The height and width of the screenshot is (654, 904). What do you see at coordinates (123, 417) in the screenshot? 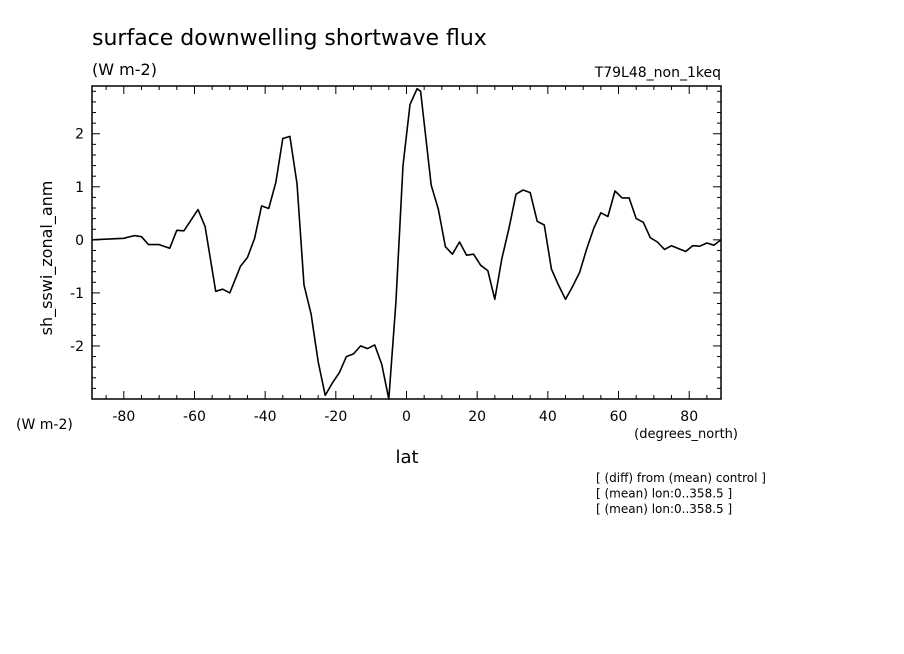
I see `x-tick-label: -80` at bounding box center [123, 417].